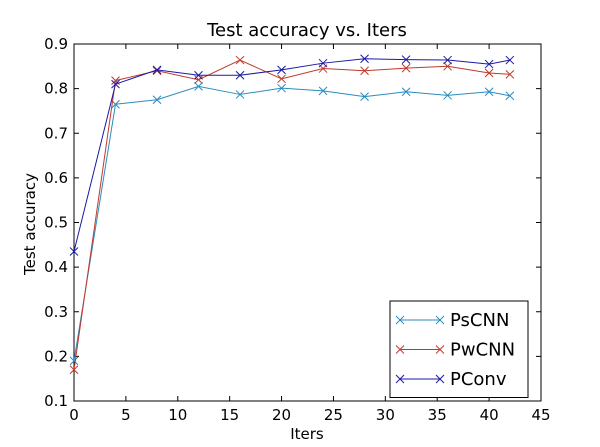 The height and width of the screenshot is (447, 600). Describe the element at coordinates (56, 178) in the screenshot. I see `y-tick-label: 0.6` at that location.